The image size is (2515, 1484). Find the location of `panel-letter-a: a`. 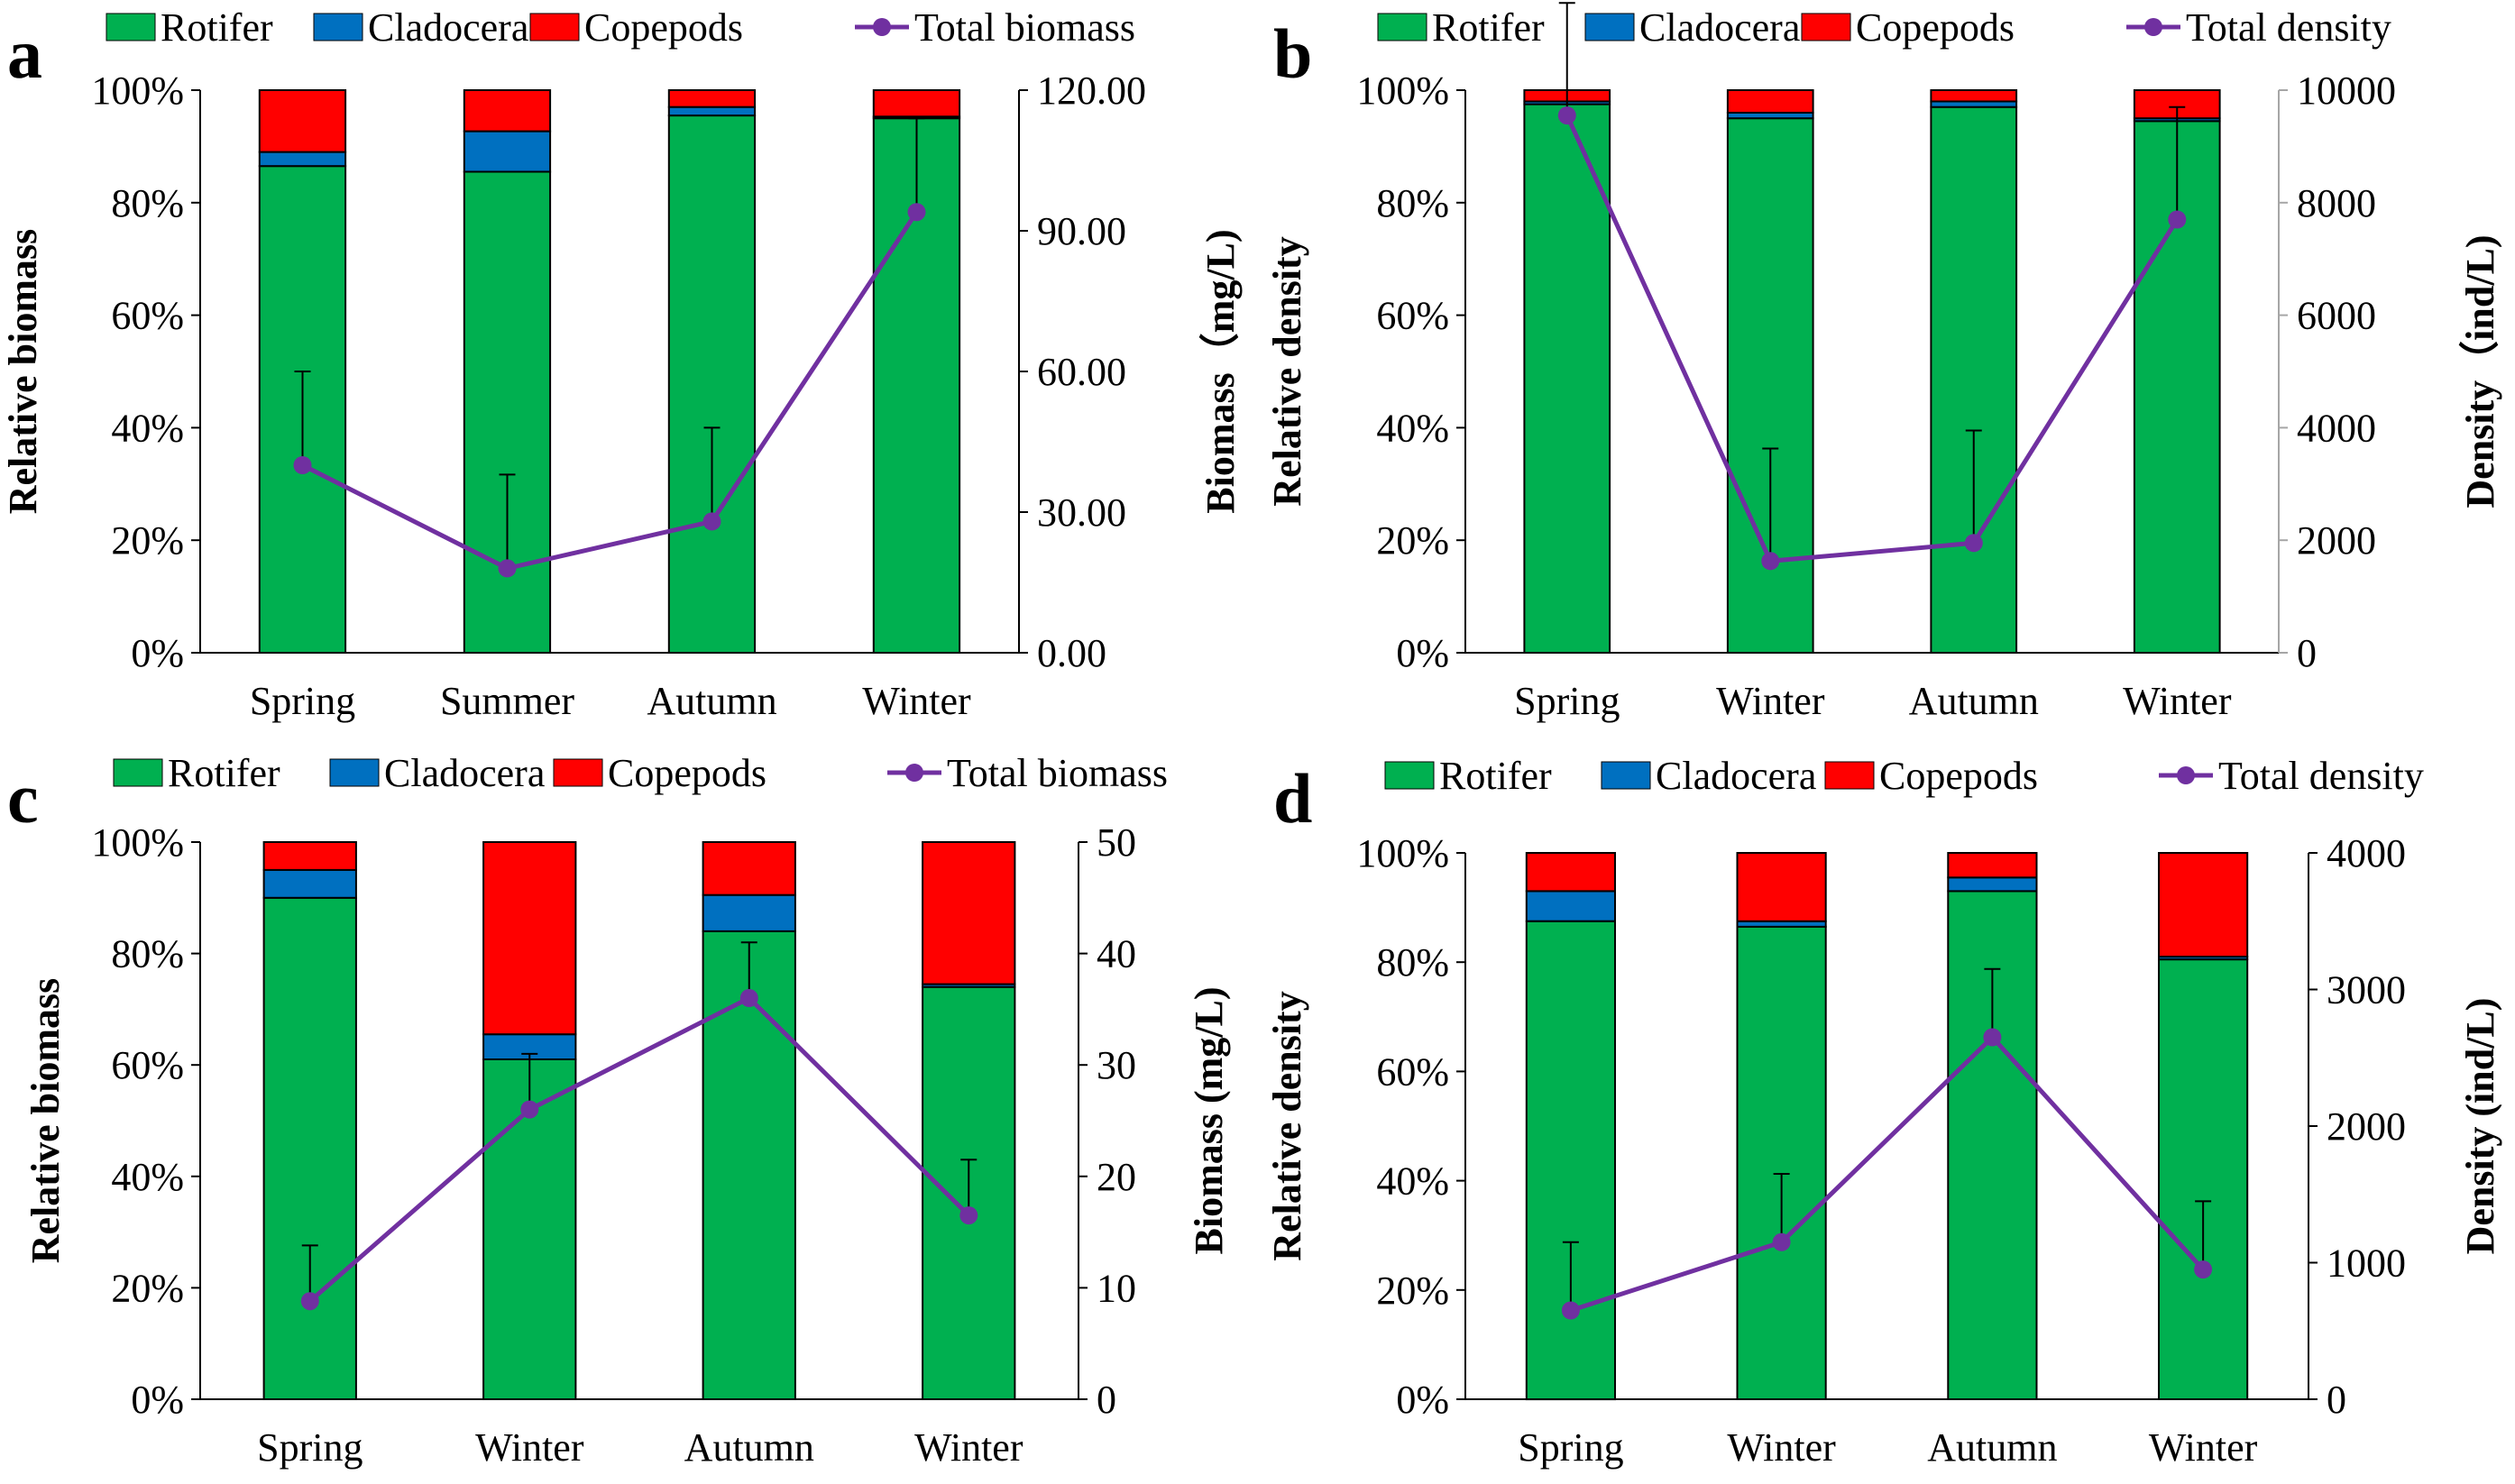

panel-letter-a: a is located at coordinates (24, 53).